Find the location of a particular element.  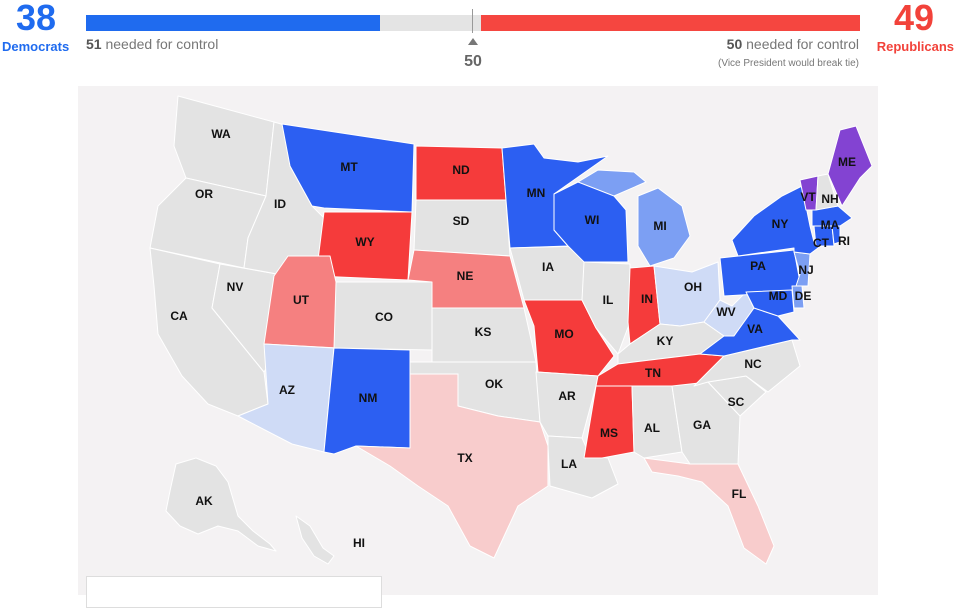

state-label-ri: RI is located at coordinates (844, 241).